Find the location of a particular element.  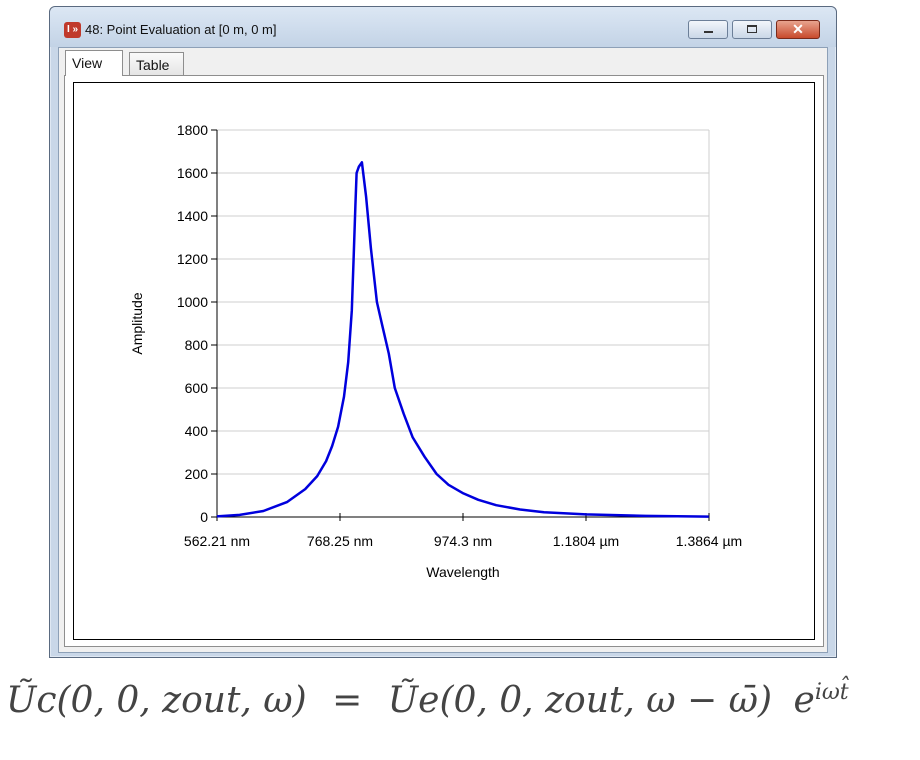

y-tick-label: 800 is located at coordinates (197, 345).